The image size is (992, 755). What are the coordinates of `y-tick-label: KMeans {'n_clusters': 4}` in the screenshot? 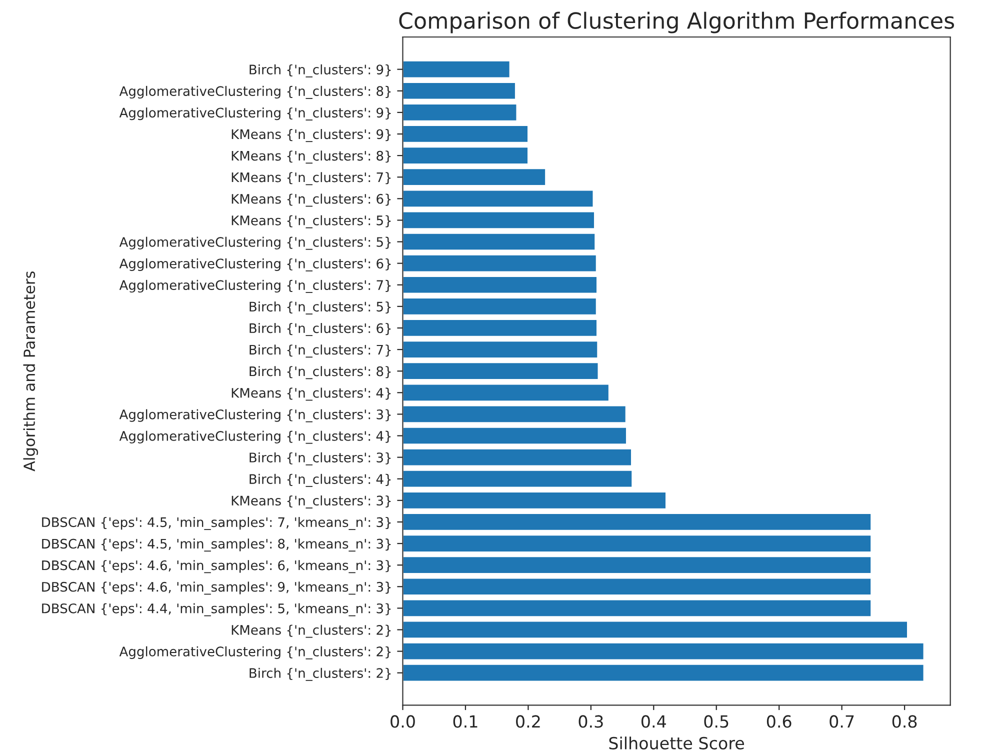 It's located at (311, 394).